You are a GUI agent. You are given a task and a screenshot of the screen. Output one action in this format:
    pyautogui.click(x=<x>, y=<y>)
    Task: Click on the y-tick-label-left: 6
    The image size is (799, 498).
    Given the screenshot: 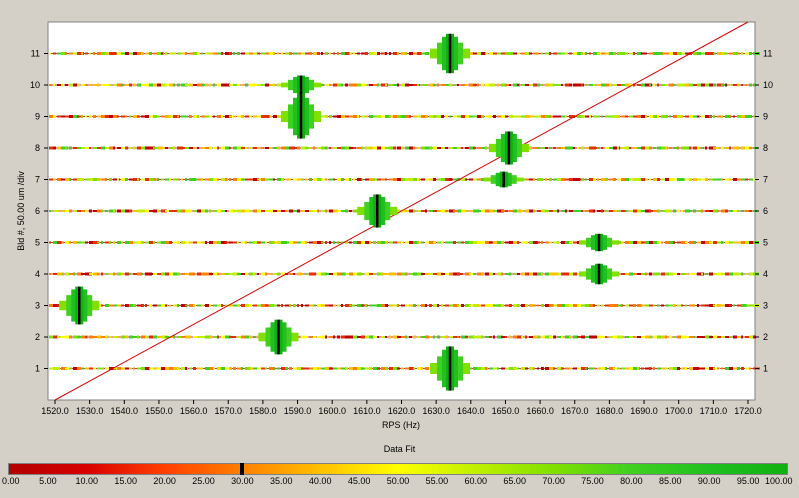 What is the action you would take?
    pyautogui.click(x=37, y=211)
    